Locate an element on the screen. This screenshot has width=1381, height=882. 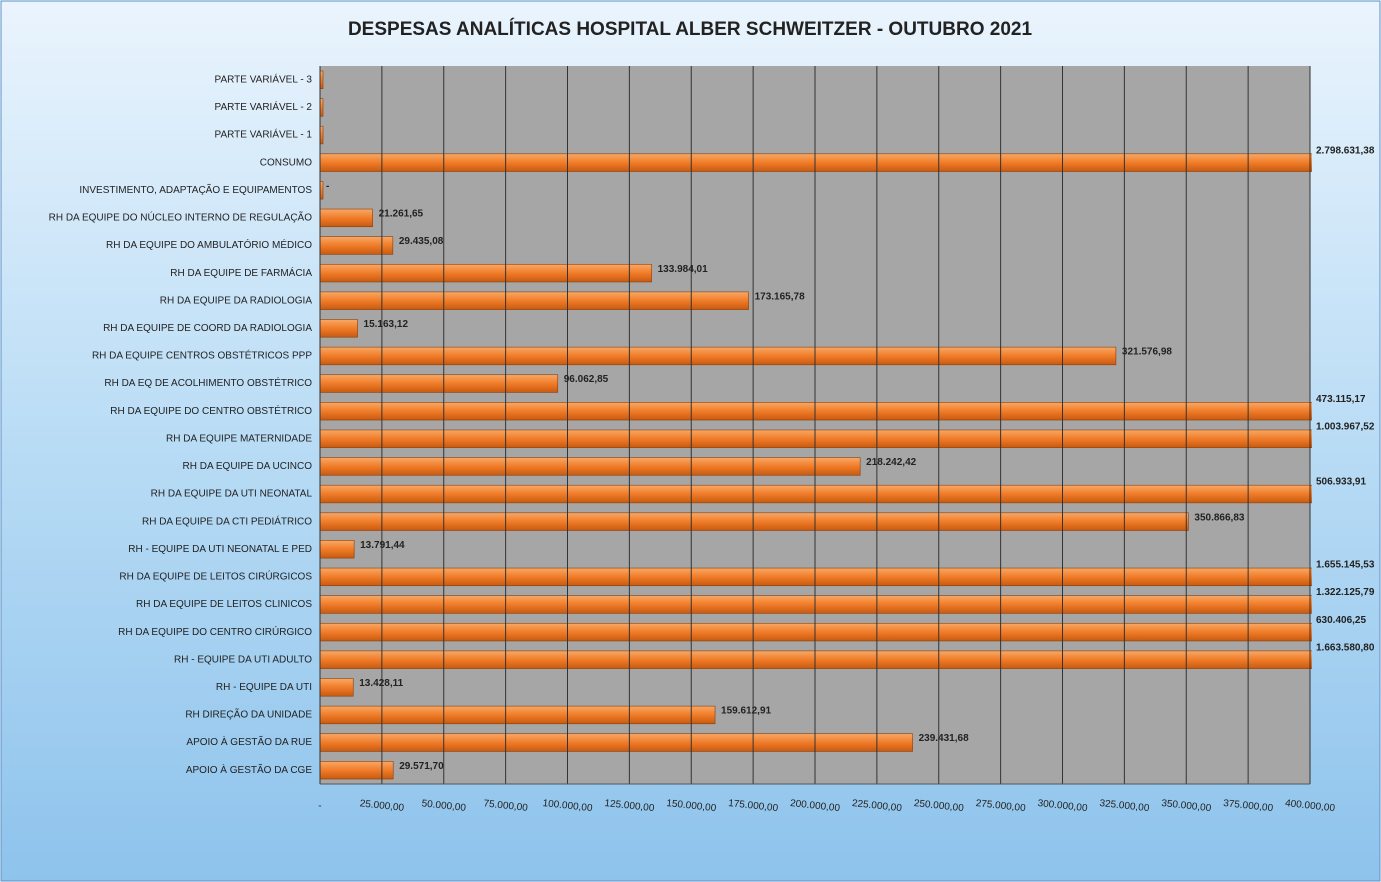
x-tick-label: 50.000,00 is located at coordinates (444, 806).